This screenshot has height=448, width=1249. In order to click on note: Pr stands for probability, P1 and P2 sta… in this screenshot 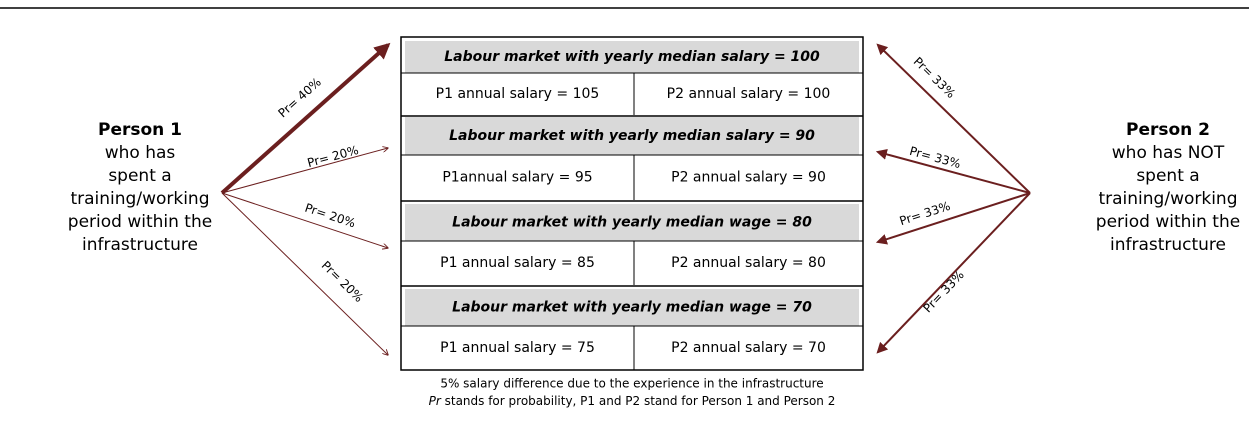, I will do `click(632, 401)`.